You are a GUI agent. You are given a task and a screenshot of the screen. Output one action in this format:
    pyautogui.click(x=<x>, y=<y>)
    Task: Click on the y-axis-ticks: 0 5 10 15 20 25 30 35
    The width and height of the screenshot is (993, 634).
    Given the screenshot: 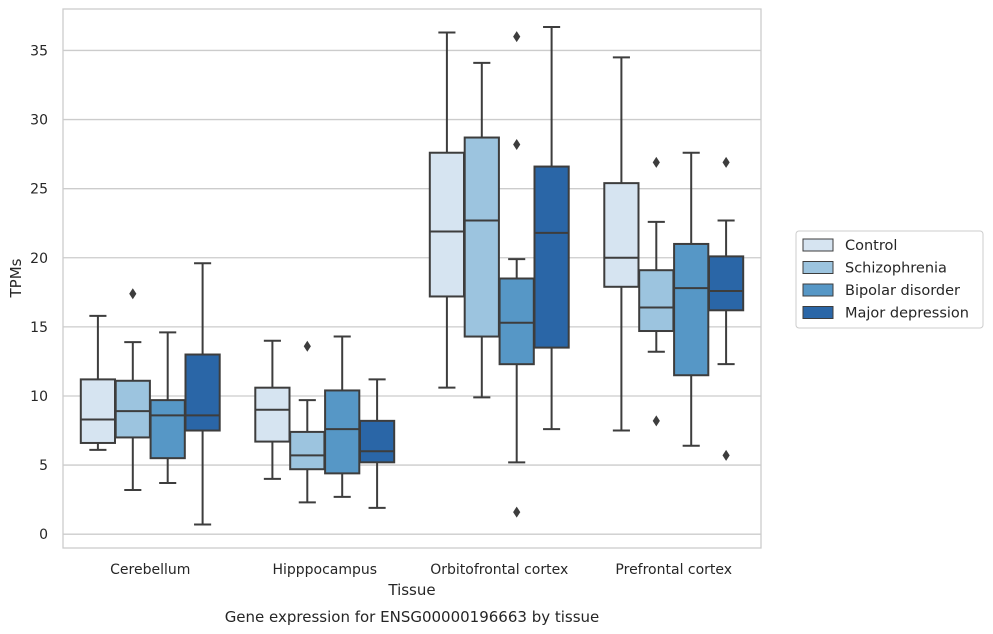 What is the action you would take?
    pyautogui.click(x=39, y=293)
    